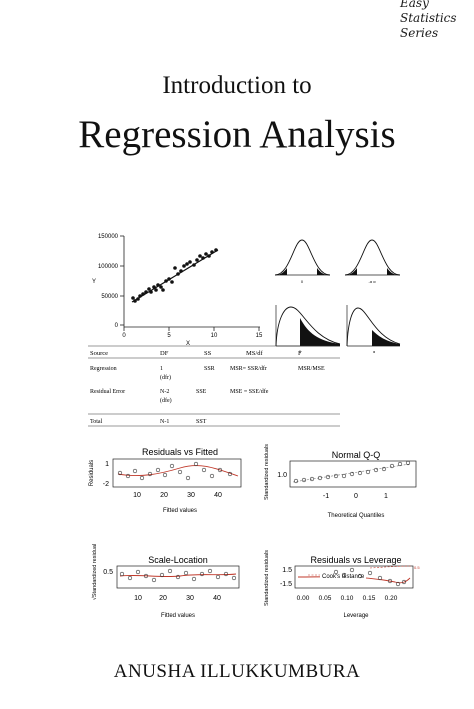 The height and width of the screenshot is (709, 474). What do you see at coordinates (209, 369) in the screenshot?
I see `anova-cell: SSR` at bounding box center [209, 369].